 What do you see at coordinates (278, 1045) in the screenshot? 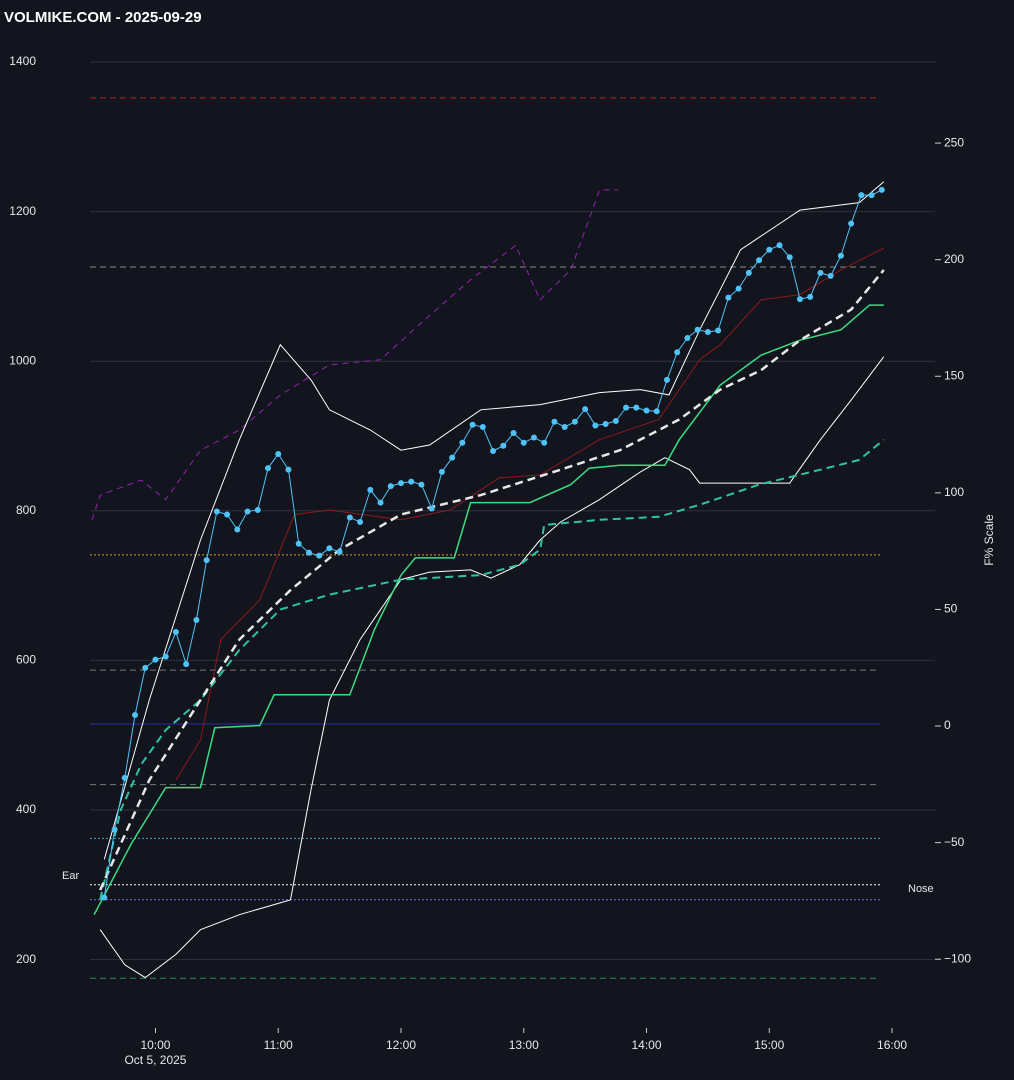
I see `x-tick-label: 11:00` at bounding box center [278, 1045].